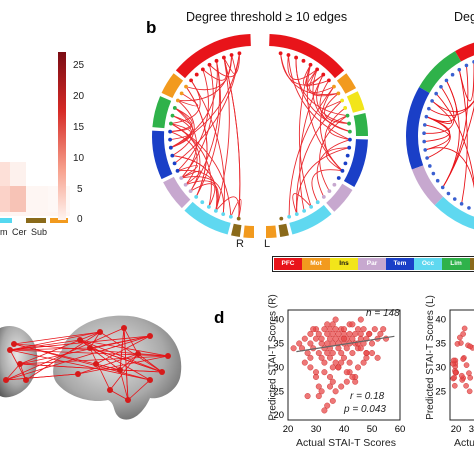 This screenshot has width=474, height=474. Describe the element at coordinates (37, 220) in the screenshot. I see `heatmap-label-strip` at that location.